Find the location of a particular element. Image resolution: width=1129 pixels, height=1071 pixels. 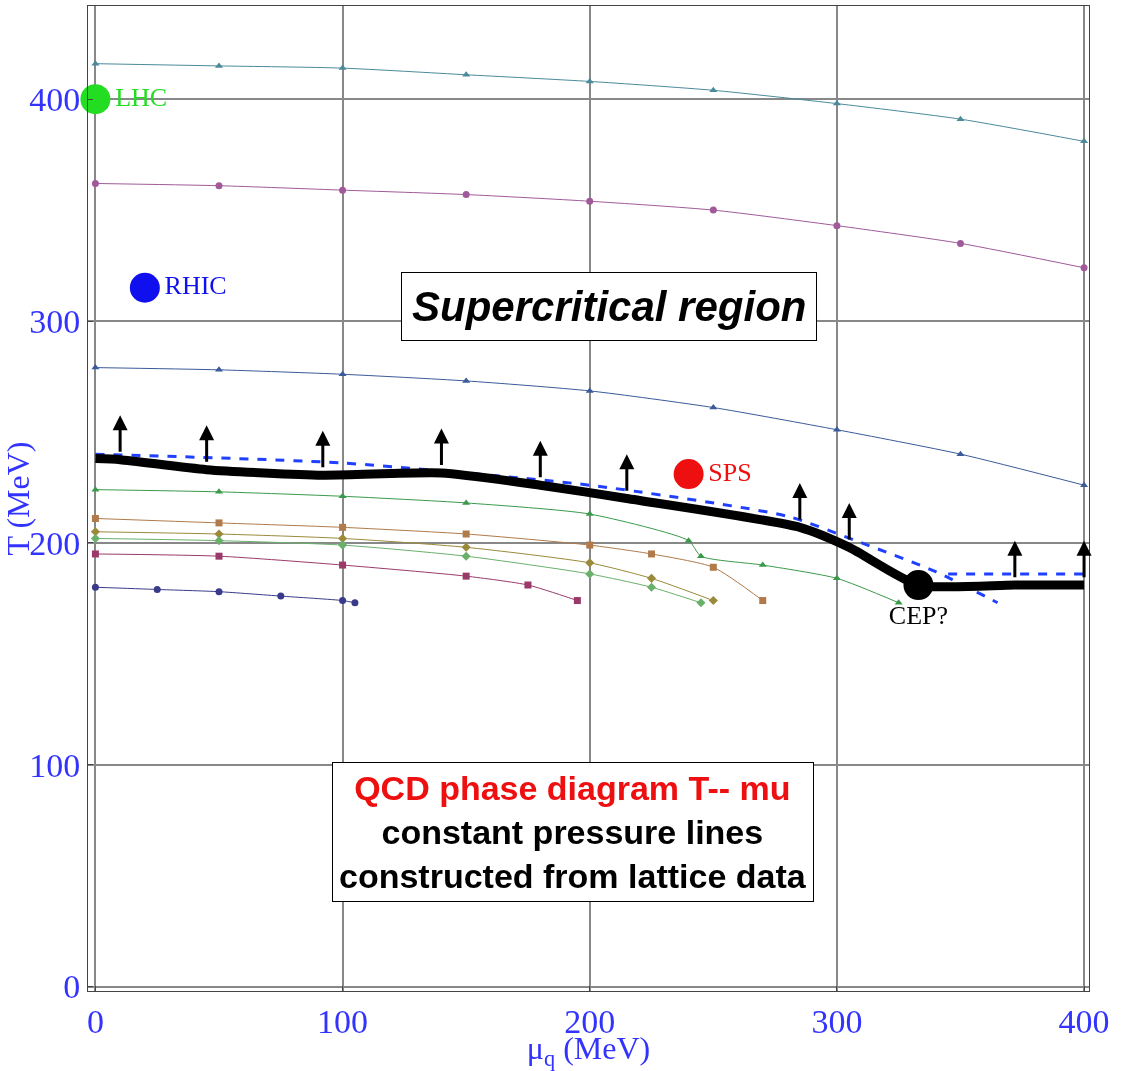

x-tick-label: 0 is located at coordinates (95, 1021).